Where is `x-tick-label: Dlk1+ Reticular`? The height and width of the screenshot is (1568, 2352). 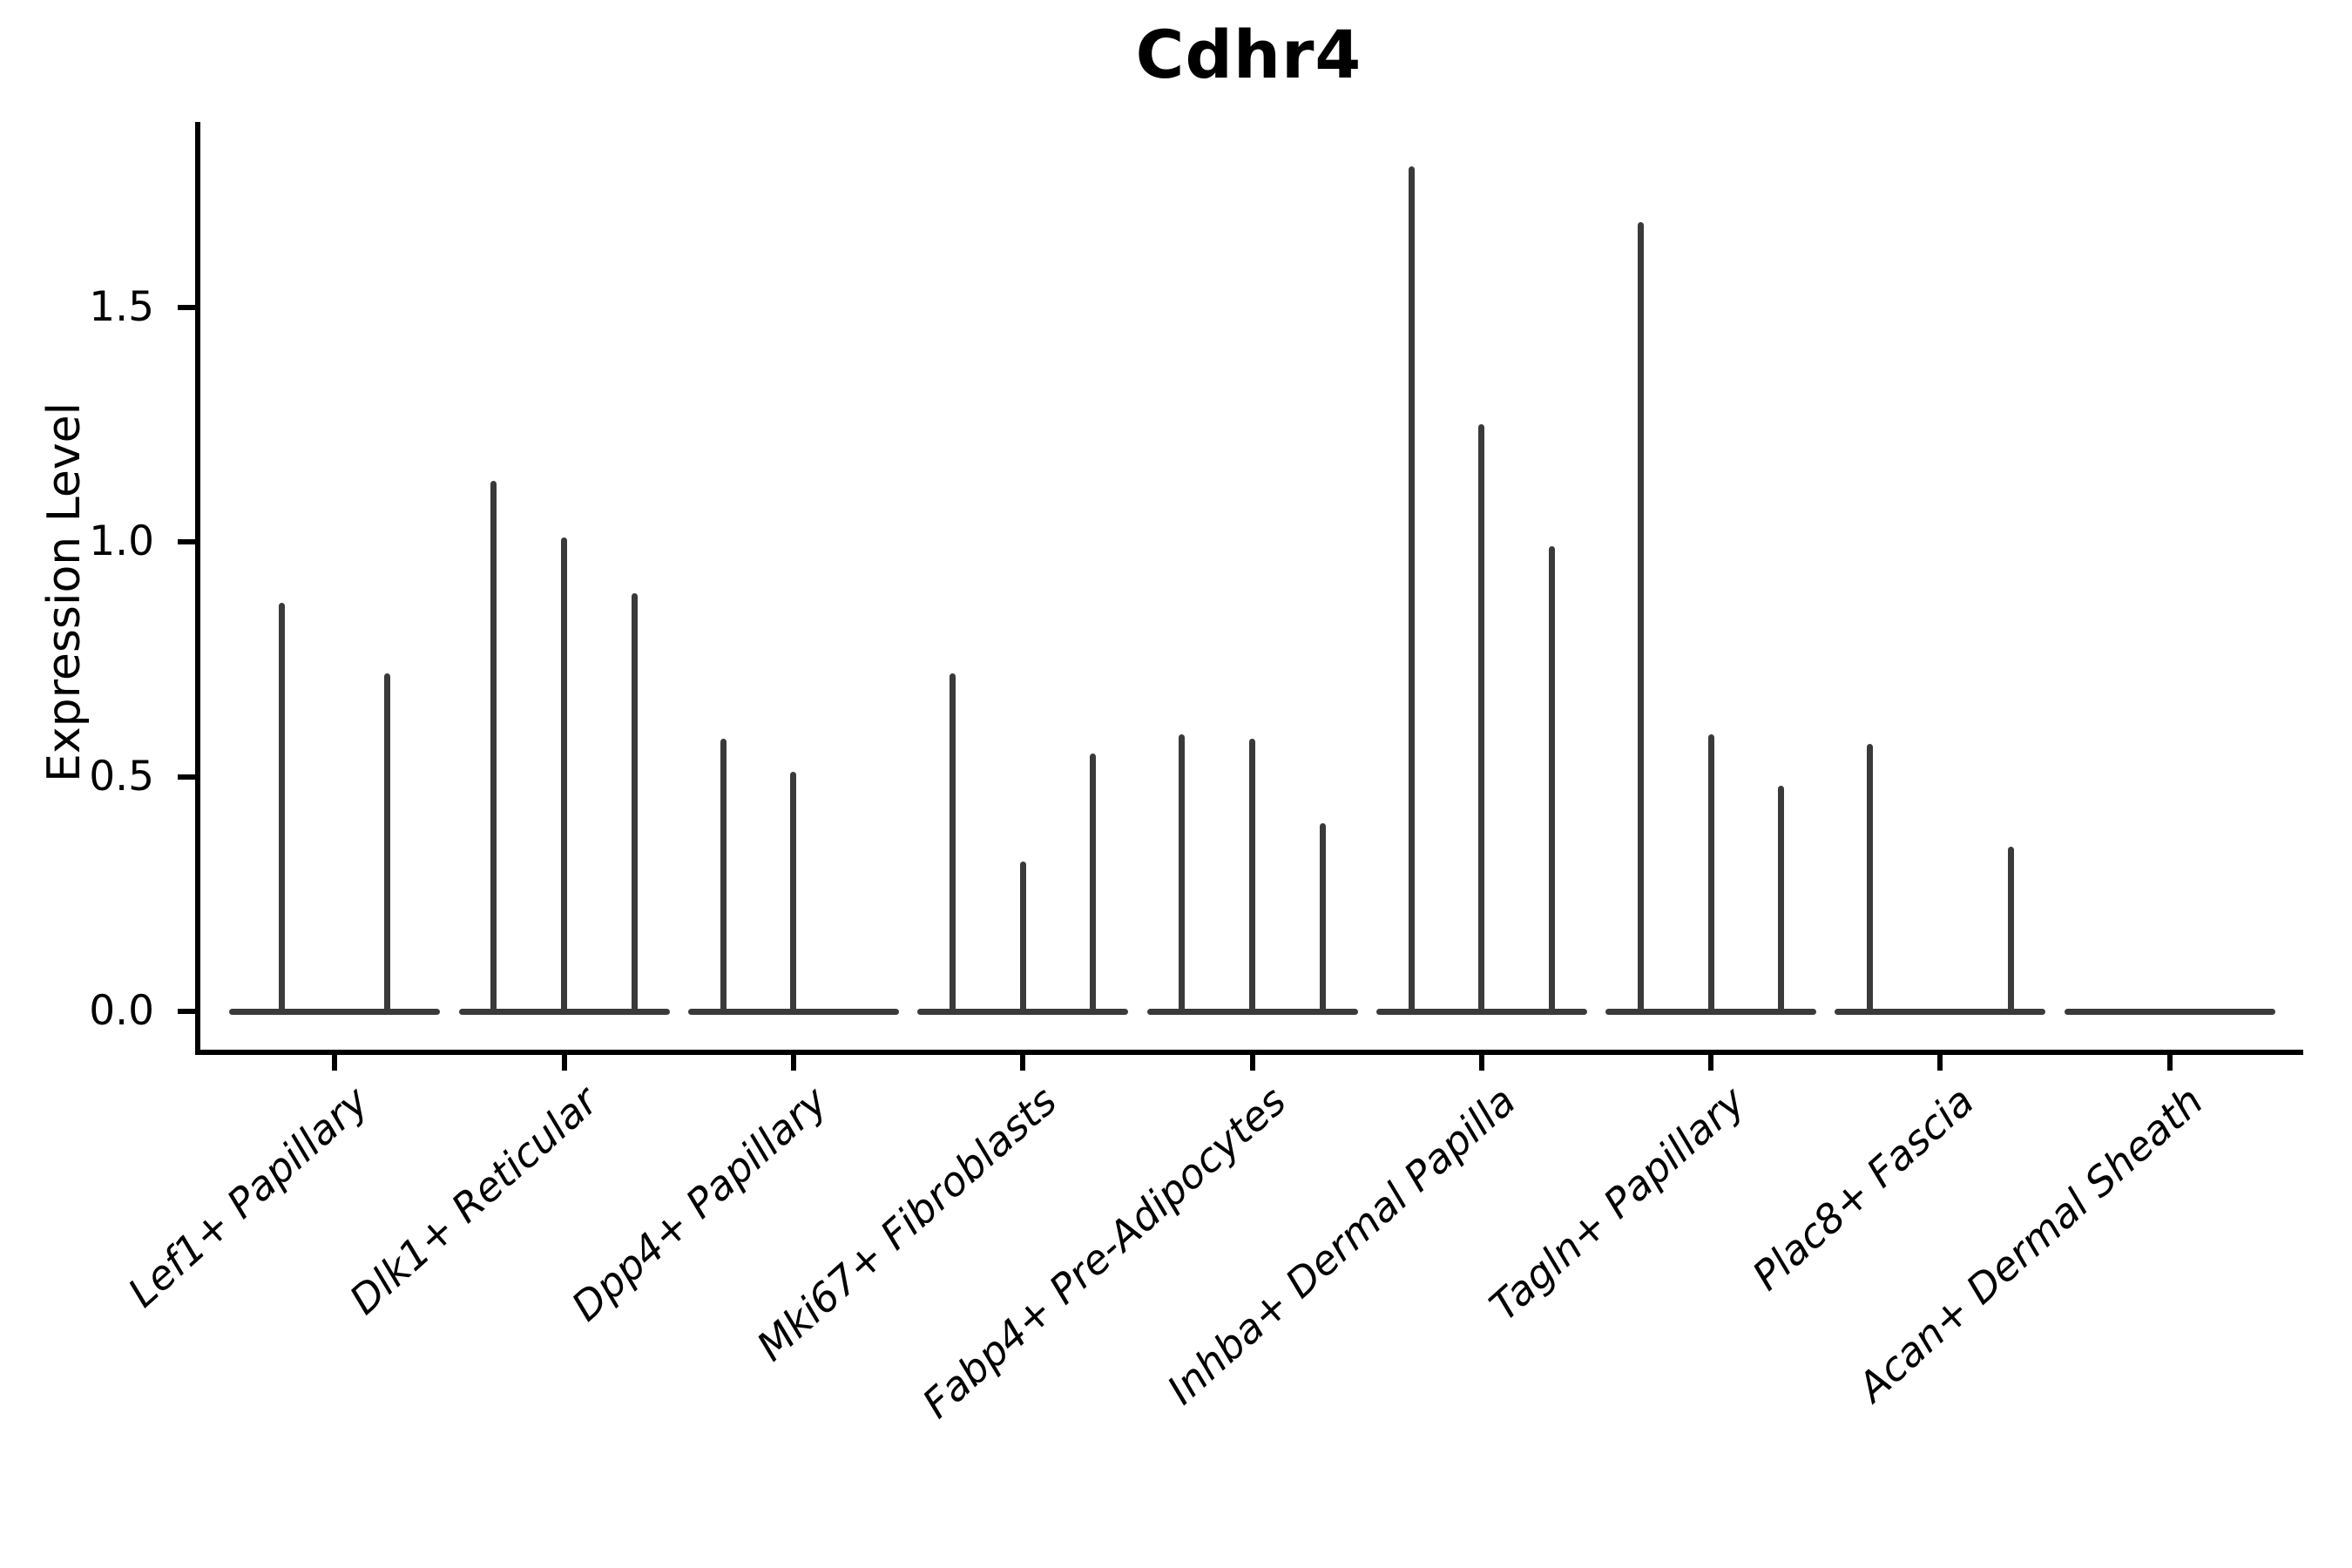 x-tick-label: Dlk1+ Reticular is located at coordinates (474, 1201).